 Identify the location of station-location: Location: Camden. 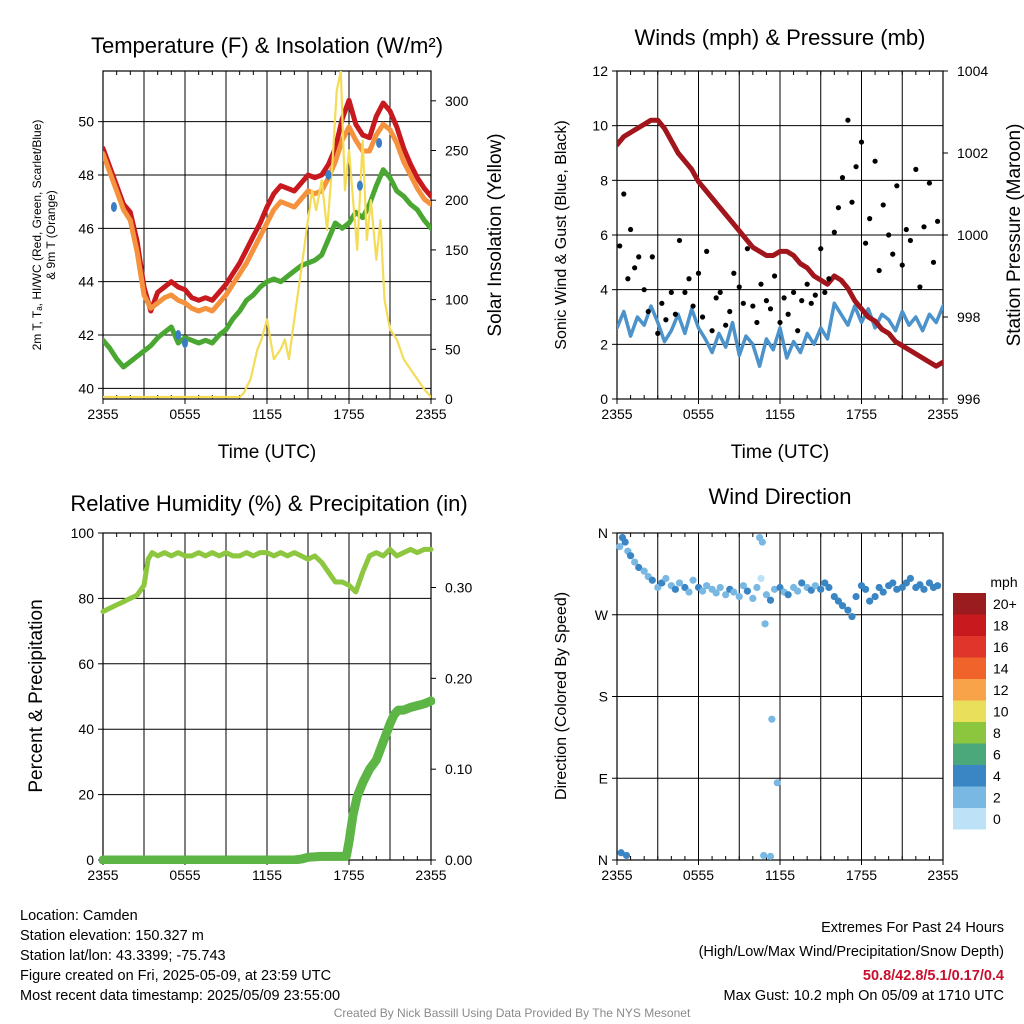
(79, 916).